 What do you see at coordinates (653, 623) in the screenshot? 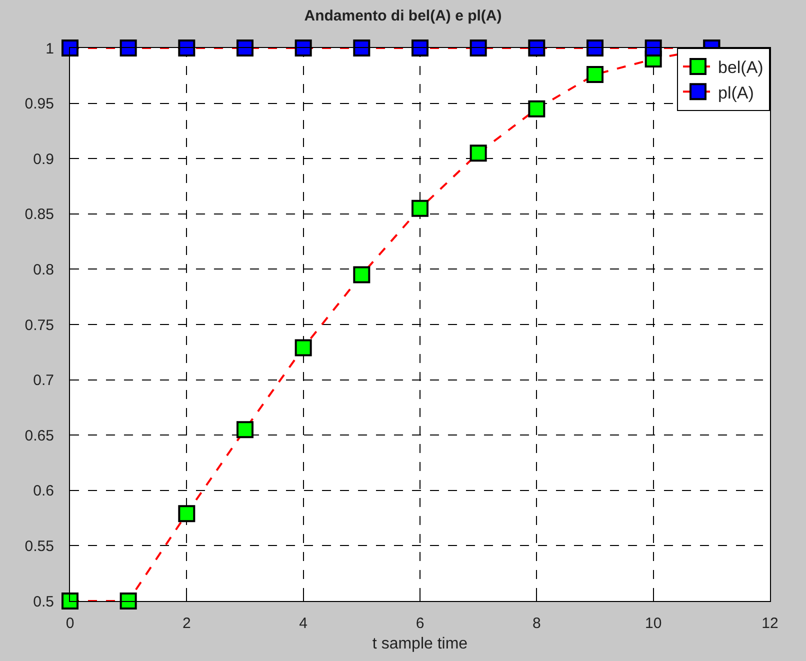
I see `x-tick-label: 10` at bounding box center [653, 623].